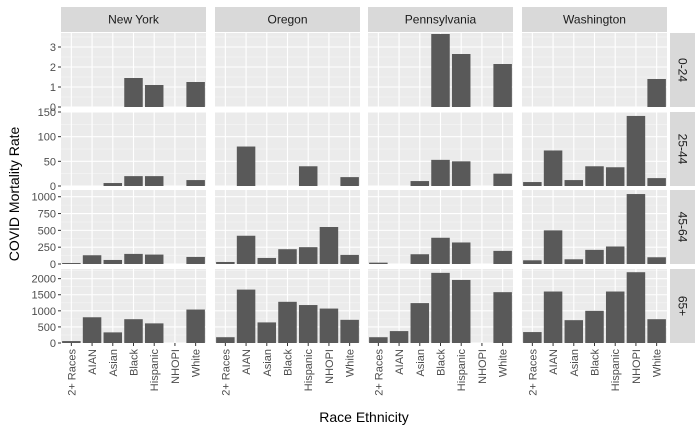 This screenshot has height=432, width=700. Describe the element at coordinates (53, 68) in the screenshot. I see `y-tick-label: 2` at that location.